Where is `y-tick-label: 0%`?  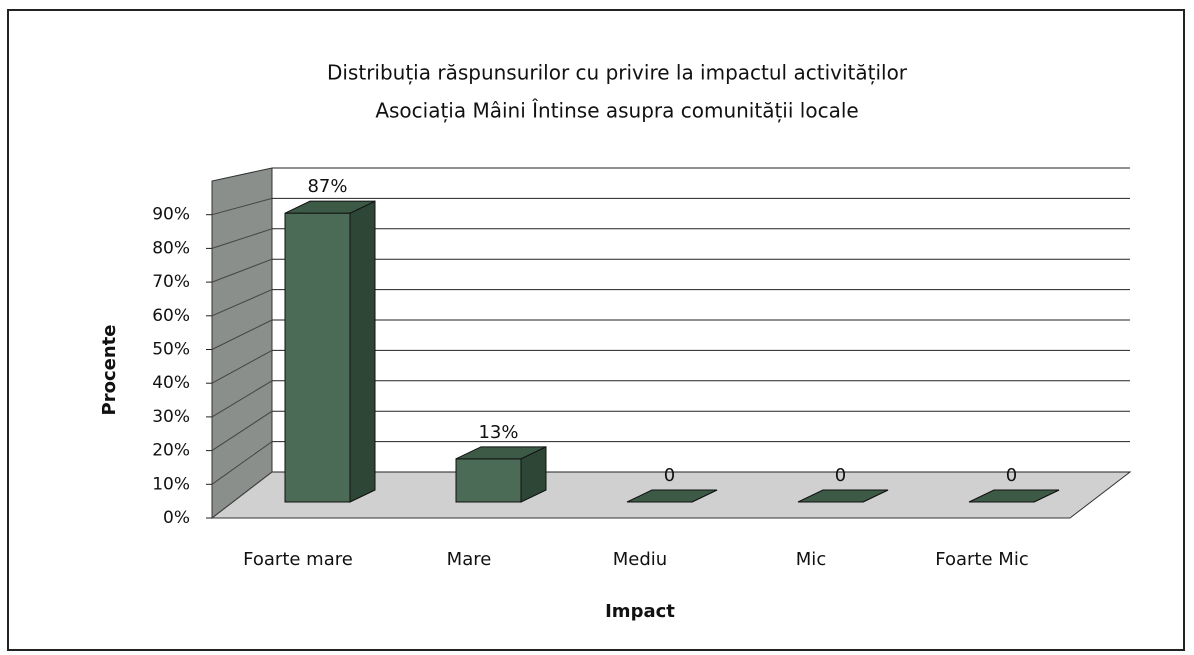
y-tick-label: 0% is located at coordinates (176, 518).